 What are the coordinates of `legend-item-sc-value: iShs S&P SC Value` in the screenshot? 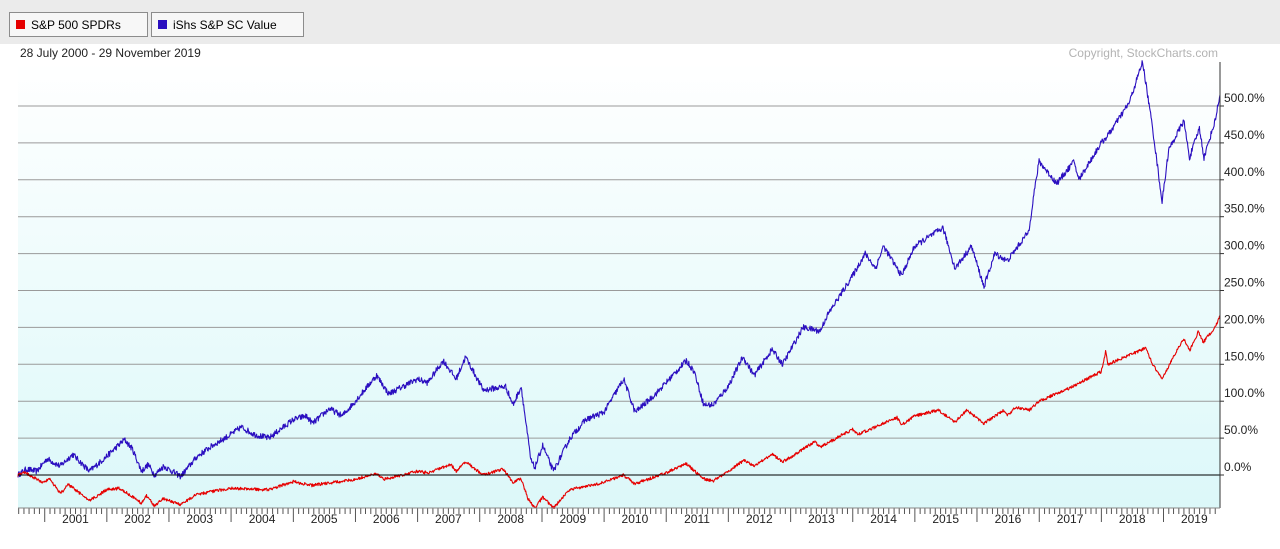 It's located at (227, 24).